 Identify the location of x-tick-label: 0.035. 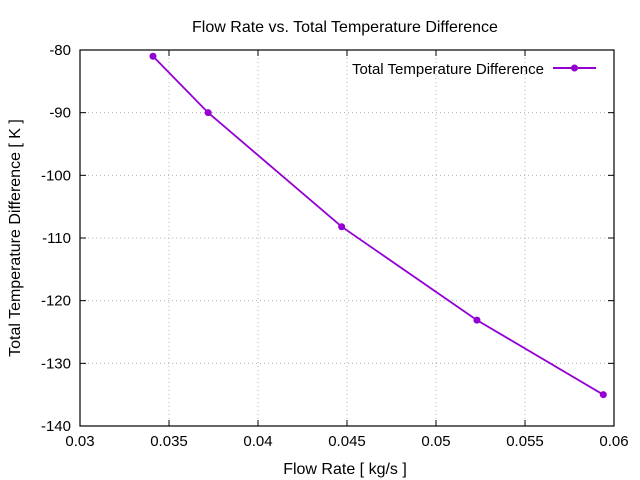
(169, 441).